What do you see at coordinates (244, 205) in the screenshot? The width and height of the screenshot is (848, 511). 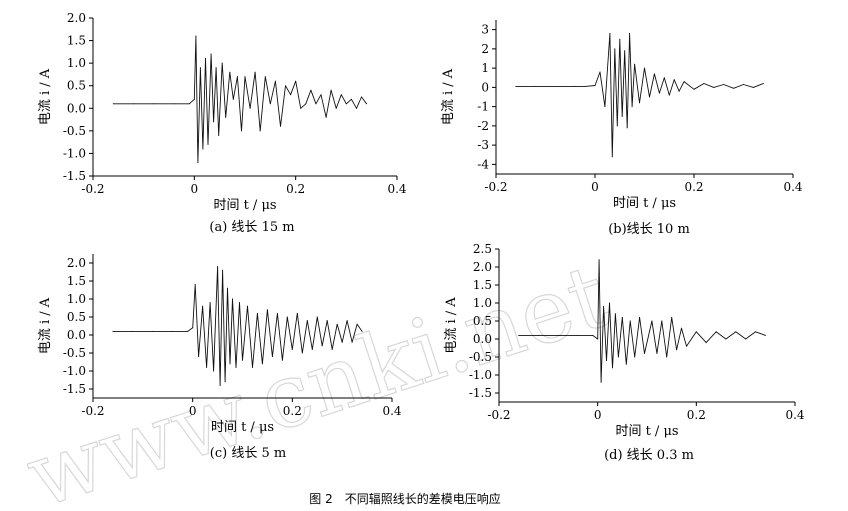 I see `plot-a-x-label: 时间 t / μs` at bounding box center [244, 205].